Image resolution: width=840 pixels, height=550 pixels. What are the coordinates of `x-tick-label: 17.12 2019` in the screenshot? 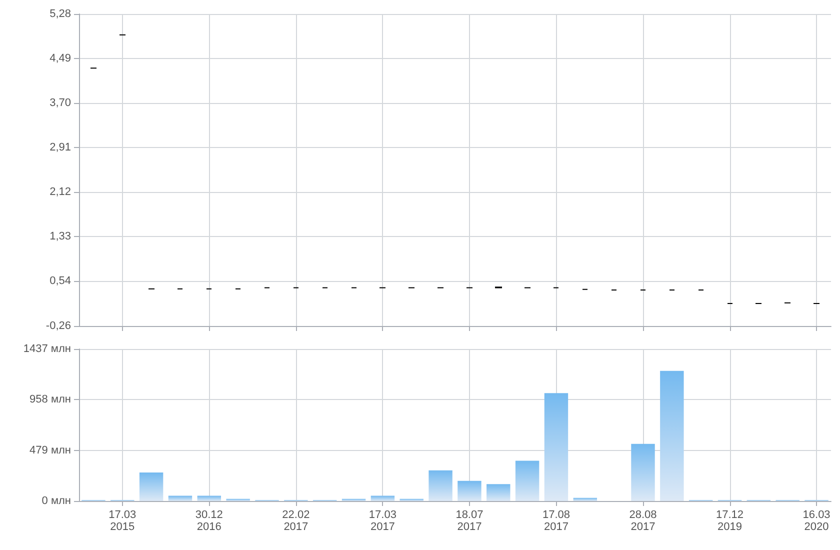 It's located at (730, 521).